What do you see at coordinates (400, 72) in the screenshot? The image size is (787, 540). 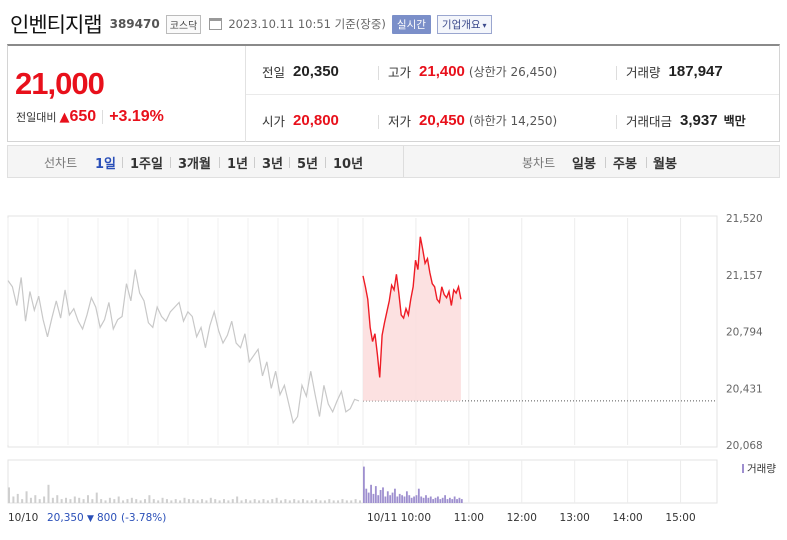 I see `stat-label: 고가` at bounding box center [400, 72].